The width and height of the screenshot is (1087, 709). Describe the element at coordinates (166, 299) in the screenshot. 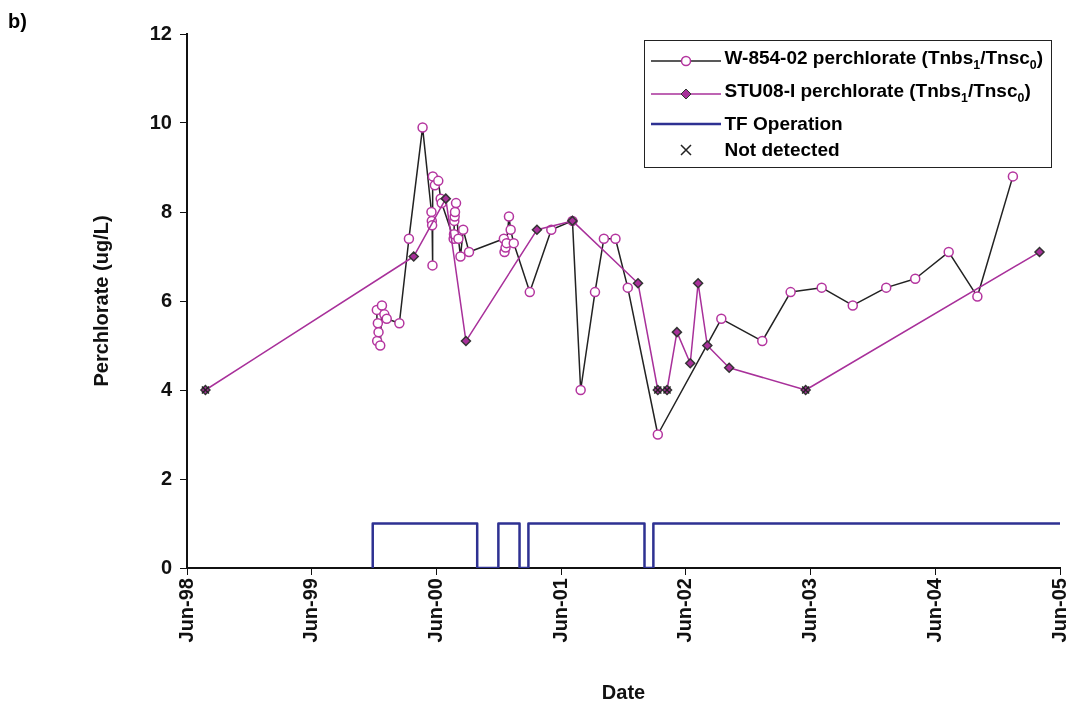

I see `y-tick-label: 6` at that location.